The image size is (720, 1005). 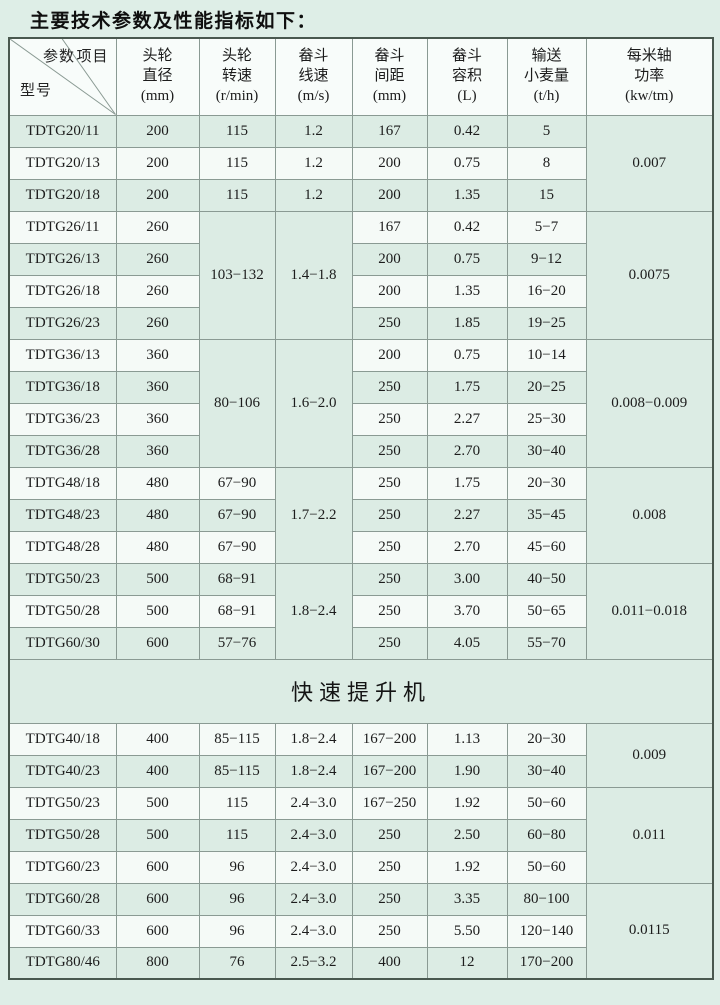 I want to click on table-row: TDTG48/23 480 67−90 250 2.27 35−45, so click(x=360, y=515).